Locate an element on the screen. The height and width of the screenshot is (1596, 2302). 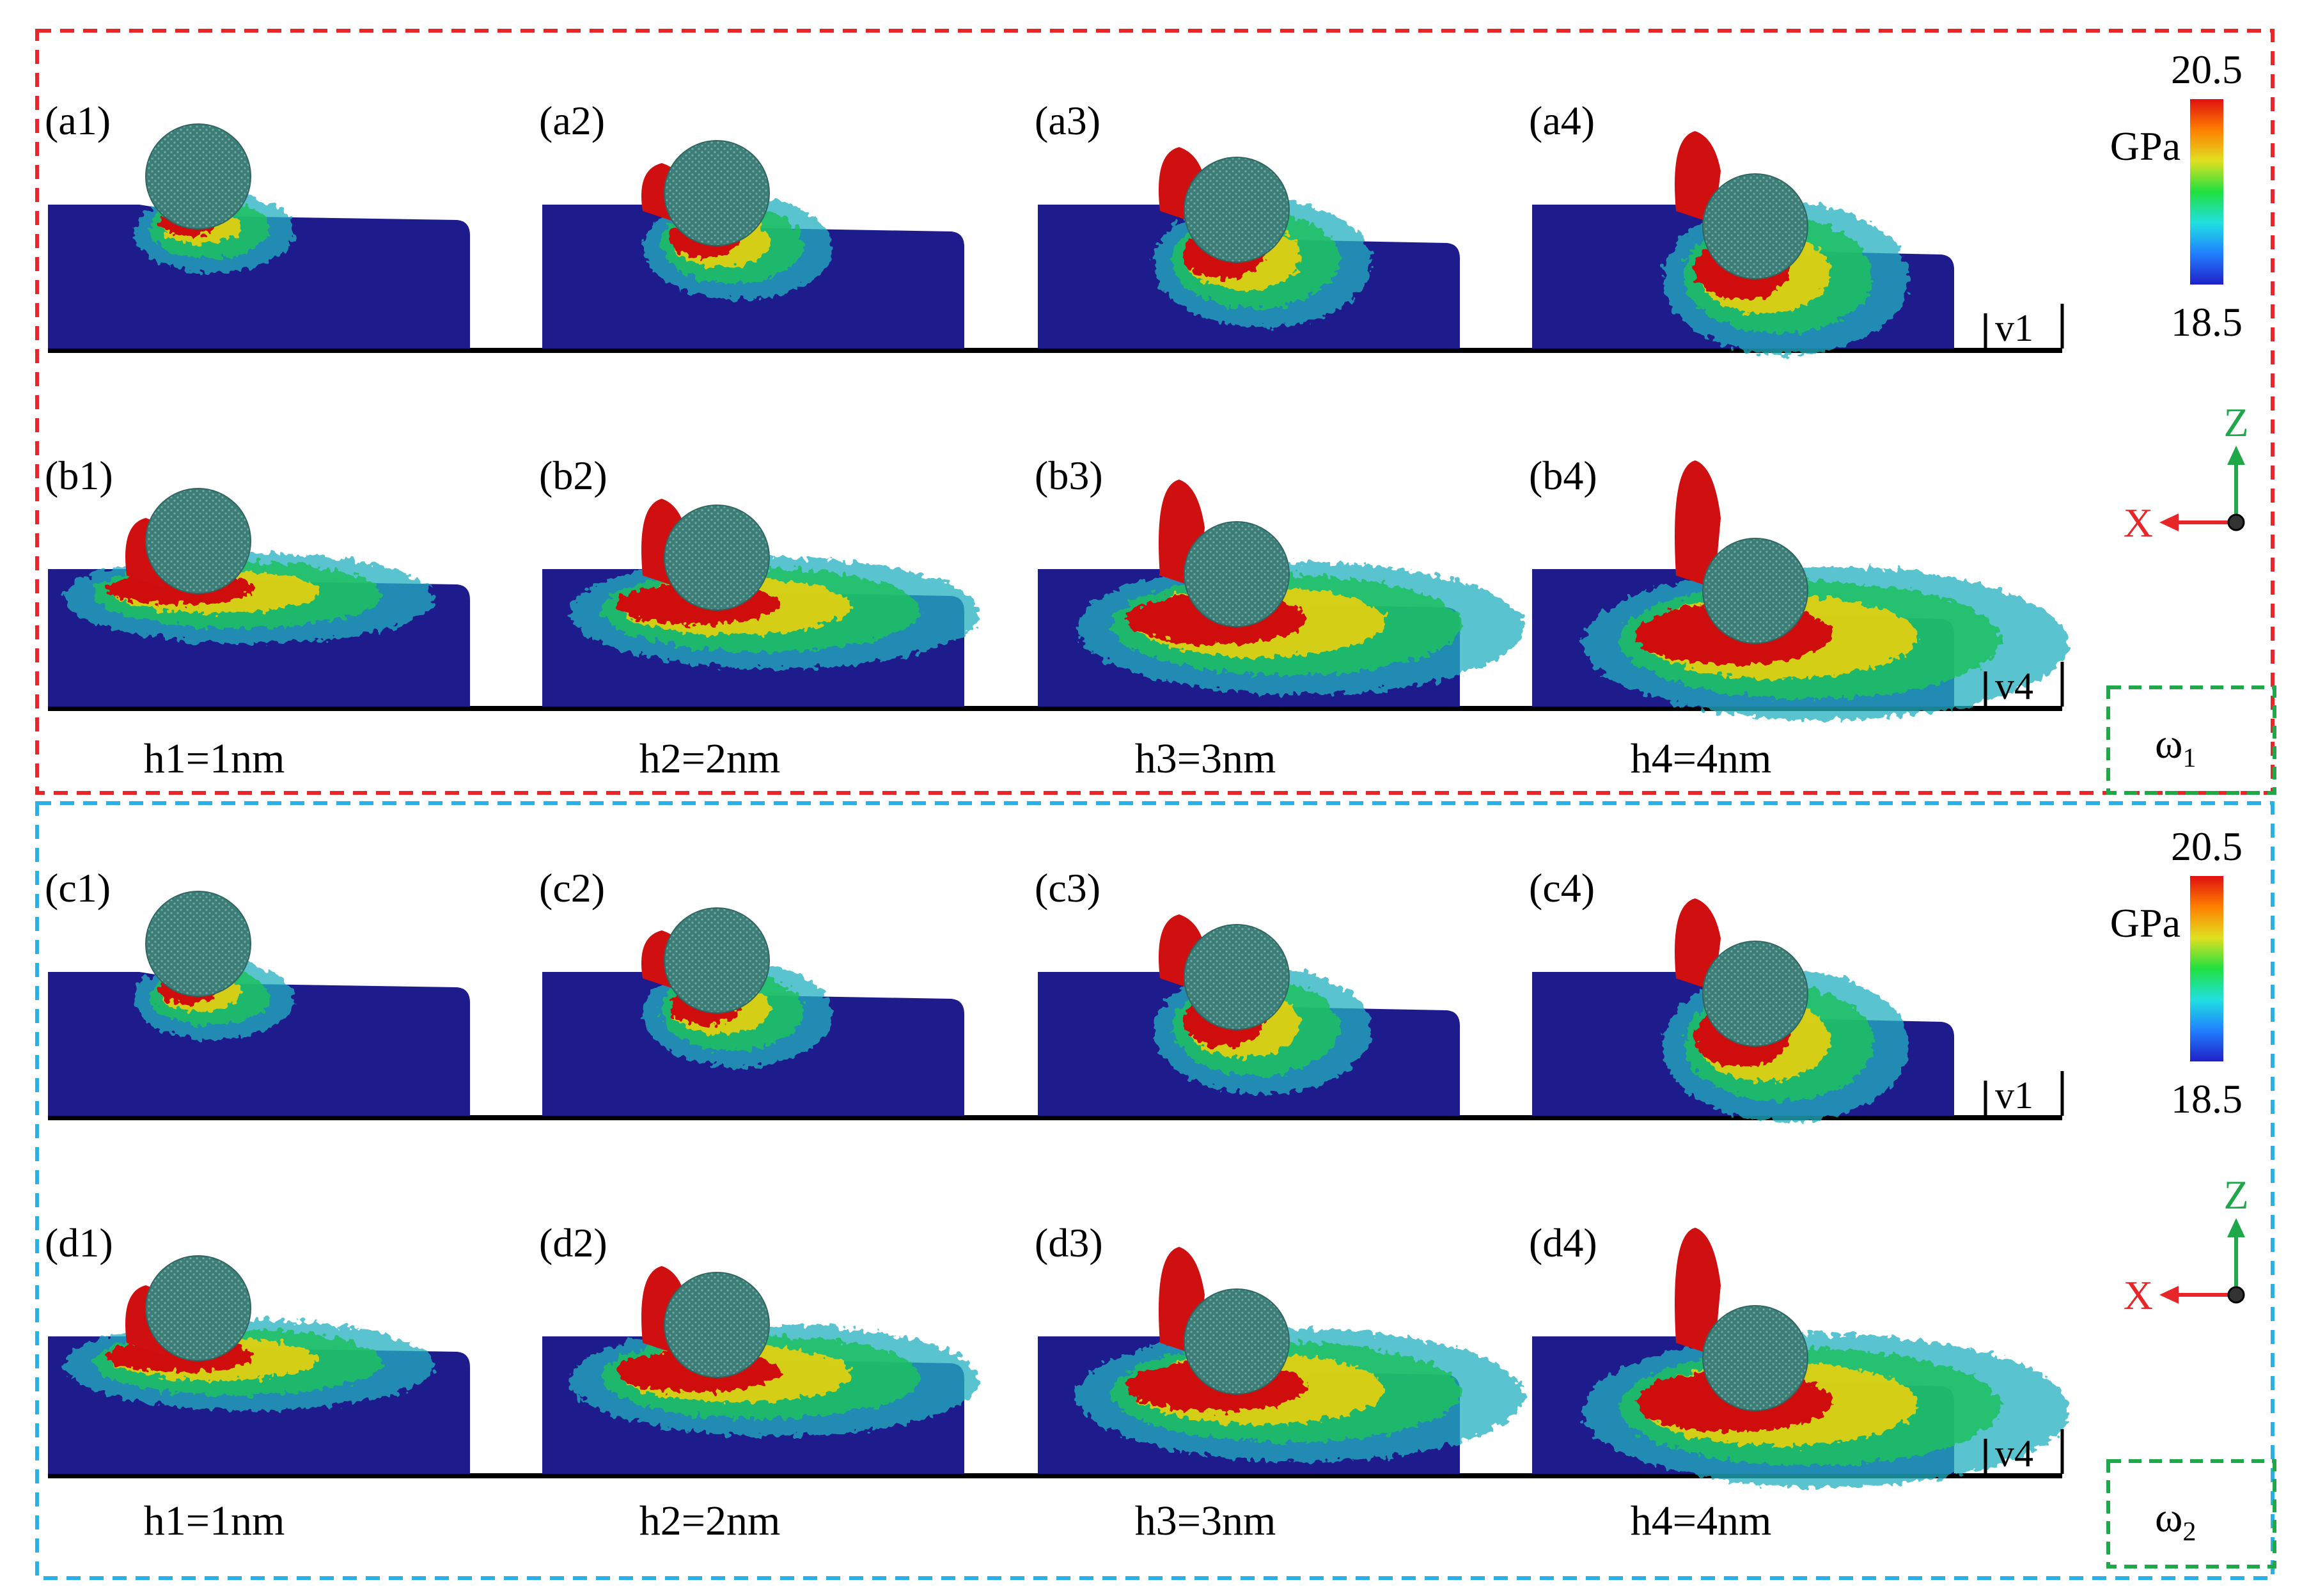
panel-a3: (a3) is located at coordinates (1247, 223).